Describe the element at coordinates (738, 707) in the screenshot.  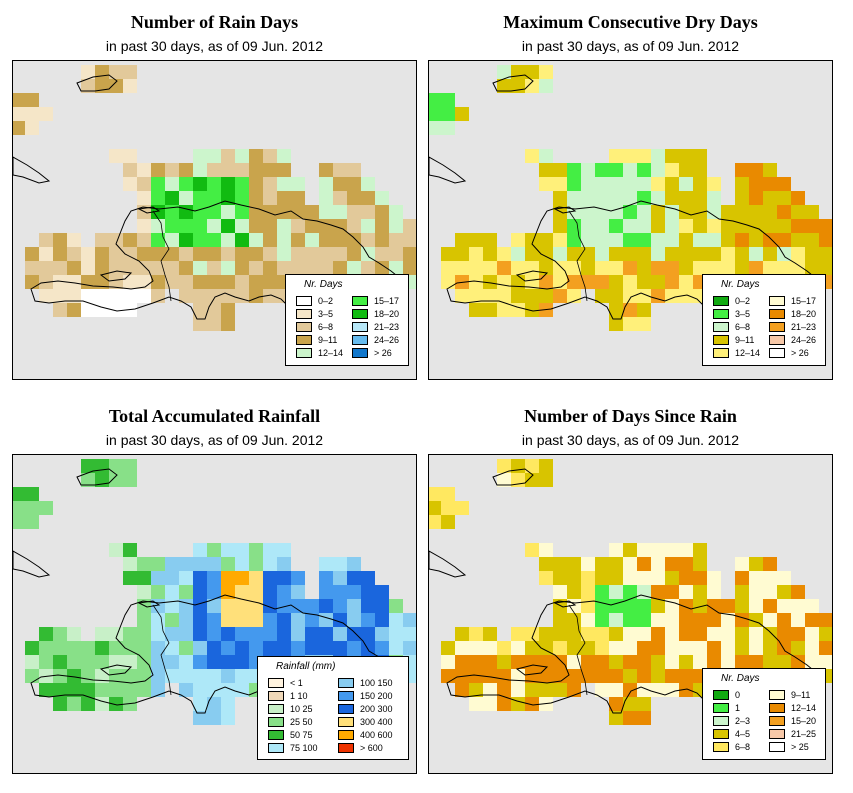
I see `legend-label: 1` at that location.